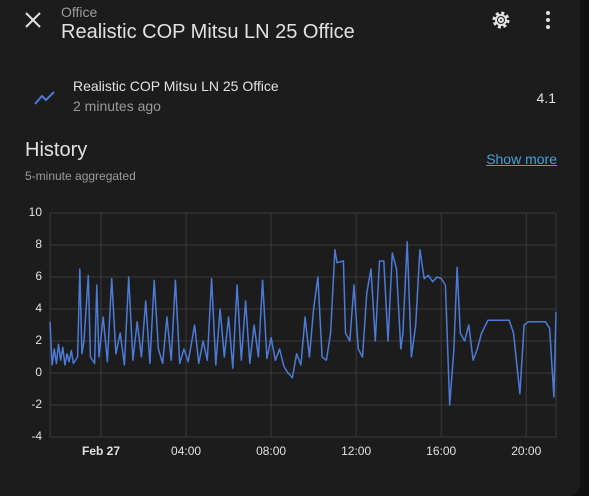 The height and width of the screenshot is (496, 589). Describe the element at coordinates (36, 404) in the screenshot. I see `y-tick-label: -2` at that location.